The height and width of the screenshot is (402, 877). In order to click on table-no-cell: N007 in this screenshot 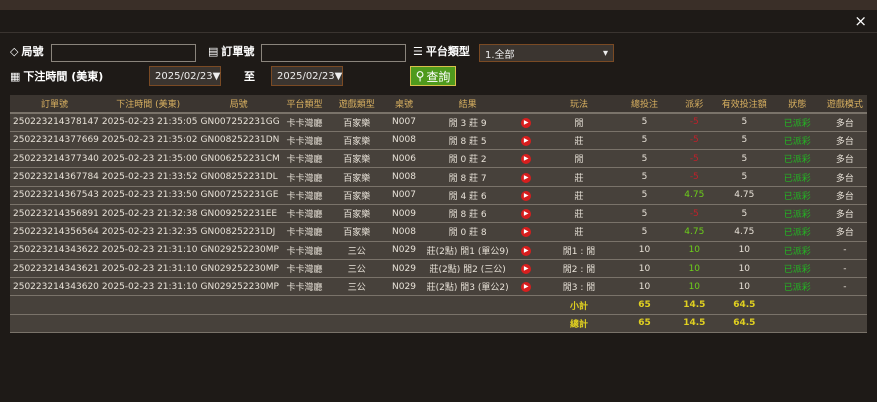, I will do `click(404, 195)`.